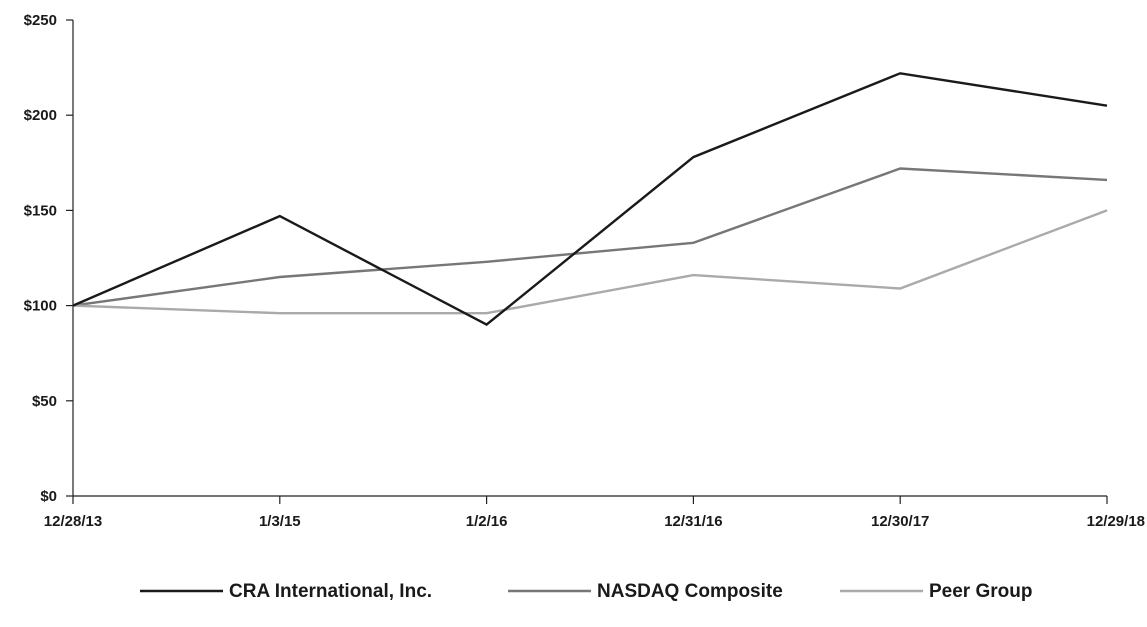 The height and width of the screenshot is (627, 1147). What do you see at coordinates (49, 258) in the screenshot?
I see `y-axis: $0 $50 $100 $150 $200 $250` at bounding box center [49, 258].